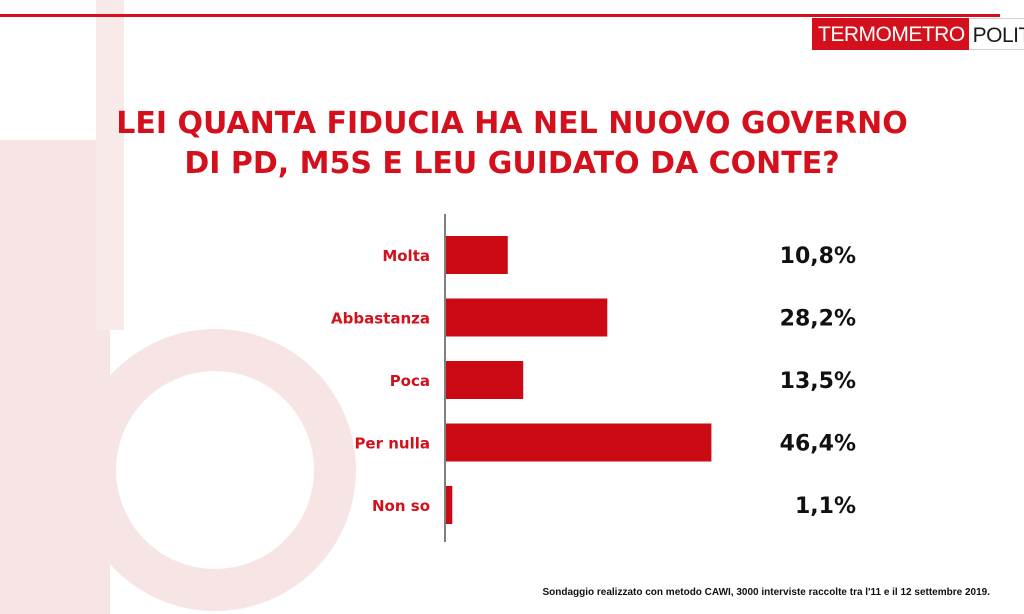  I want to click on value-label-4: 1,1%, so click(825, 506).